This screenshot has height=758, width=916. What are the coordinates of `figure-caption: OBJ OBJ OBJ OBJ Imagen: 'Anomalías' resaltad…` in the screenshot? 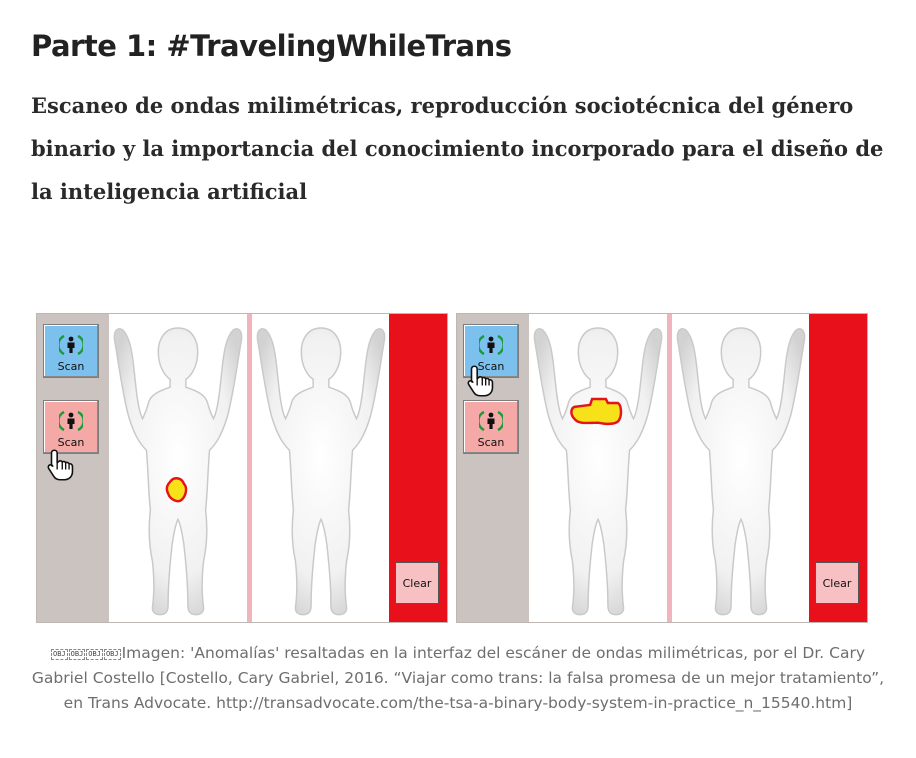 It's located at (458, 678).